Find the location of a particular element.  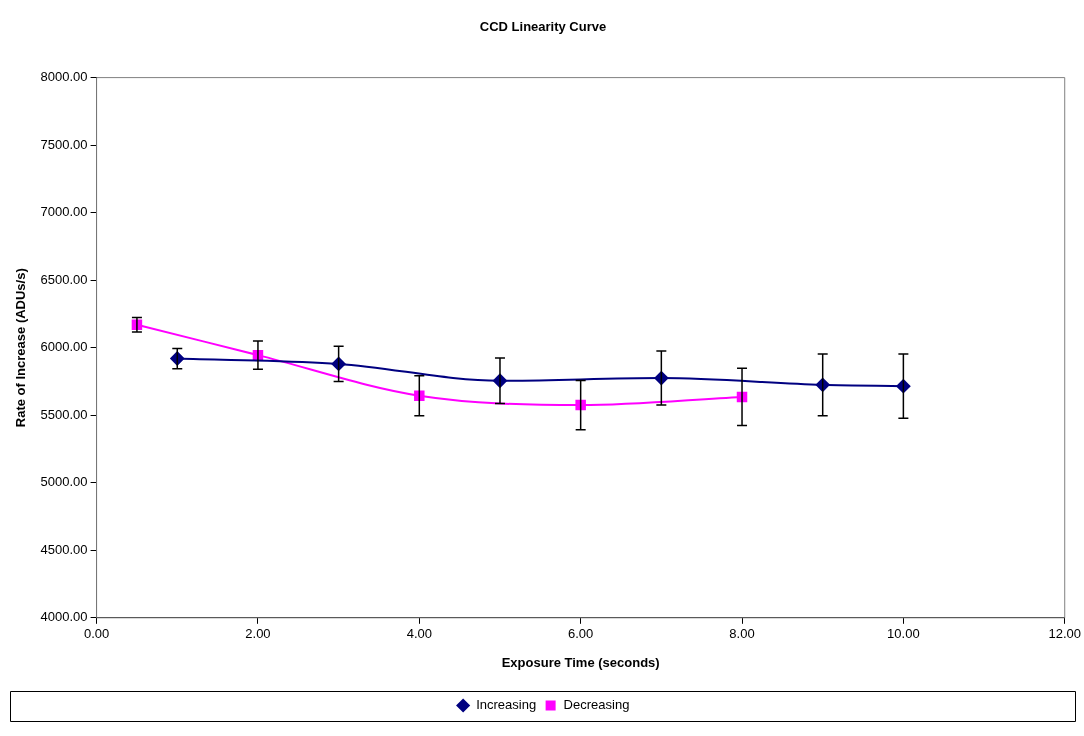

y-tick-label: 6000.00 is located at coordinates (64, 347).